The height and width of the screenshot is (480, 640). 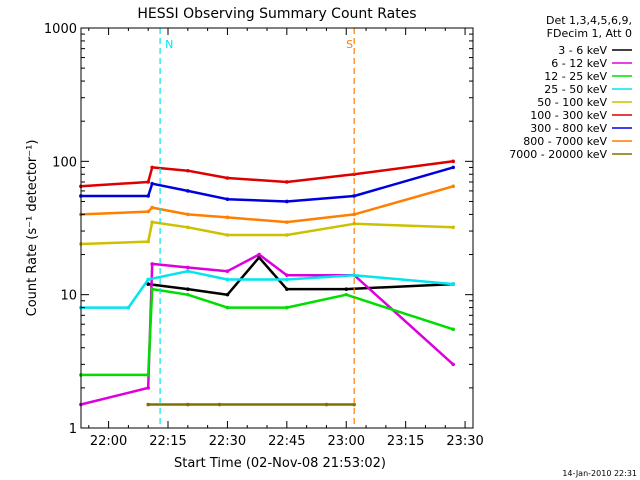 What do you see at coordinates (280, 463) in the screenshot?
I see `x-axis-label: Start Time (02-Nov-08 21:53:02)` at bounding box center [280, 463].